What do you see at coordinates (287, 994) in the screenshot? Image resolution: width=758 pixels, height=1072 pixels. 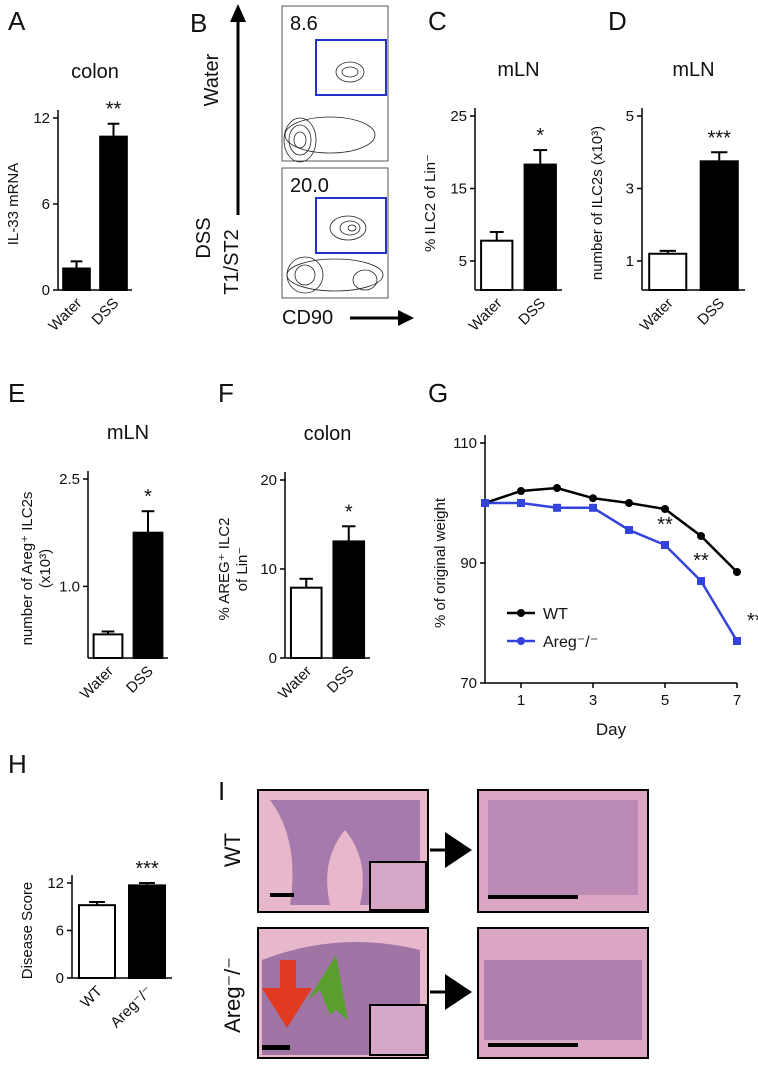 I see `red-arrow` at bounding box center [287, 994].